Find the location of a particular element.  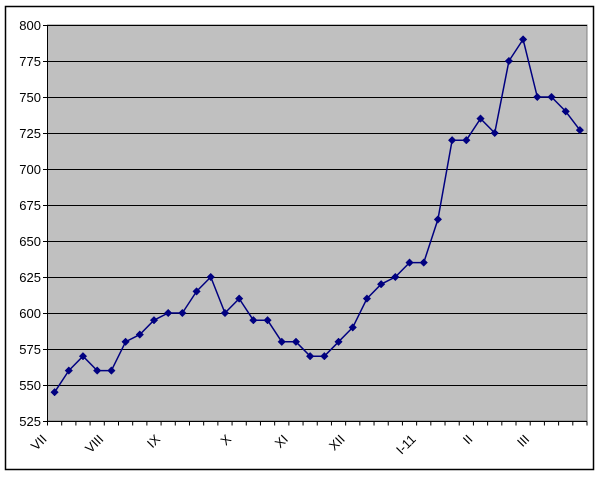

y-axis-label: 575 is located at coordinates (30, 349).